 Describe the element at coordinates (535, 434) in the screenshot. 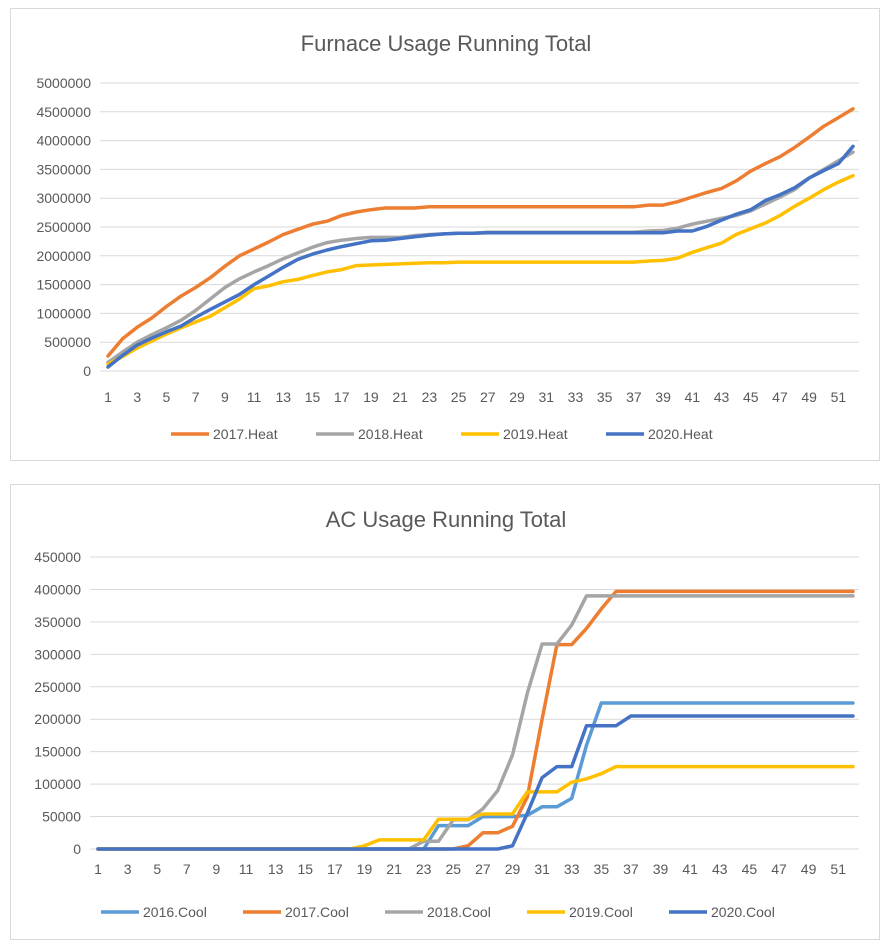

I see `legend-label: 2019.Heat` at that location.